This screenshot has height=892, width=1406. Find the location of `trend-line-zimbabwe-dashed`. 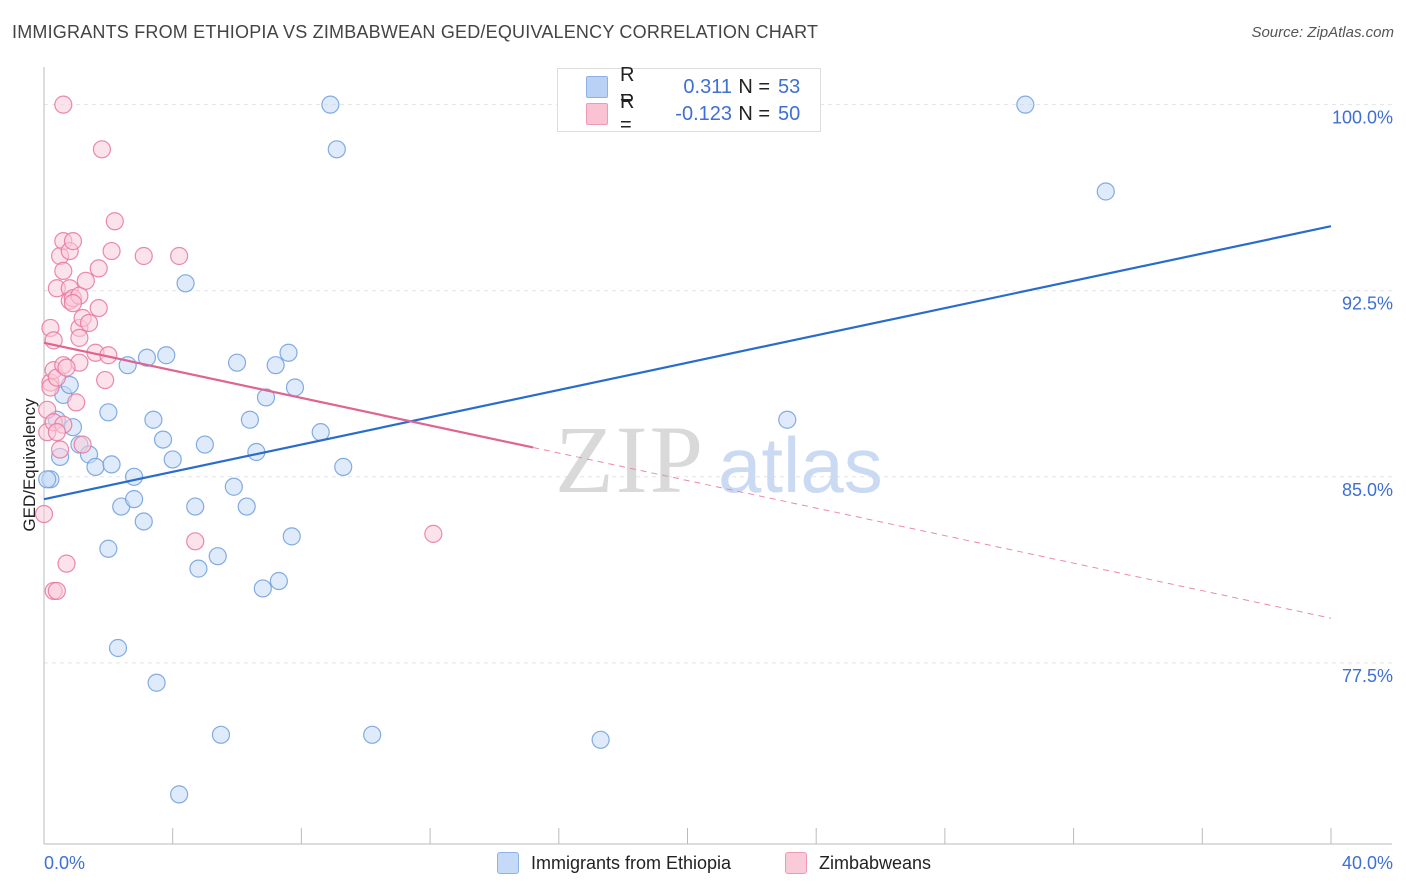

trend-line-zimbabwe-dashed is located at coordinates (932, 532).